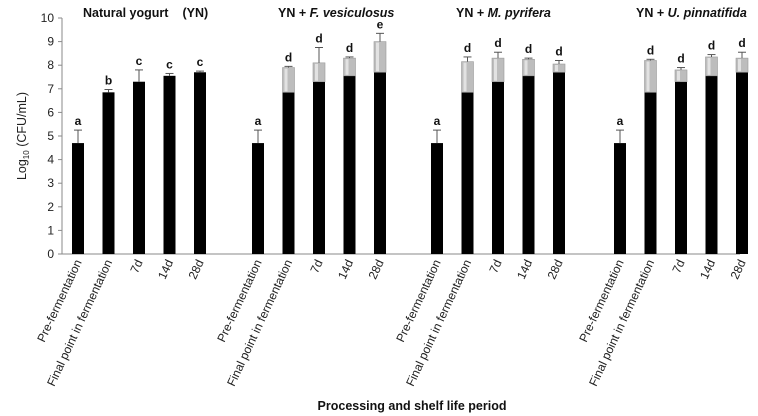 The width and height of the screenshot is (758, 416). What do you see at coordinates (691, 13) in the screenshot?
I see `group-title: YN + U. pinnatifida` at bounding box center [691, 13].